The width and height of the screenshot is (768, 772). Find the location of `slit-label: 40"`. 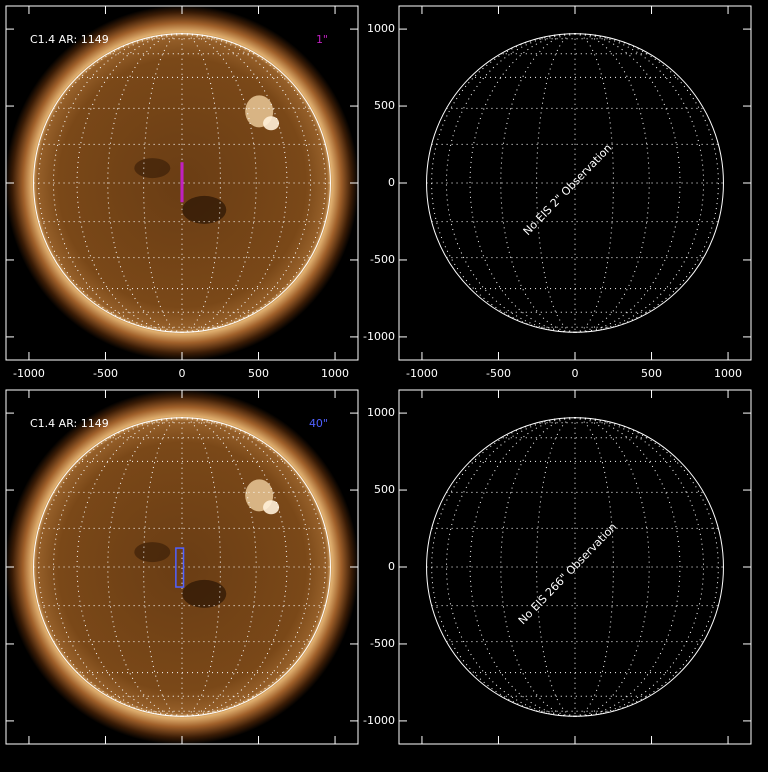

slit-label: 40" is located at coordinates (318, 423).